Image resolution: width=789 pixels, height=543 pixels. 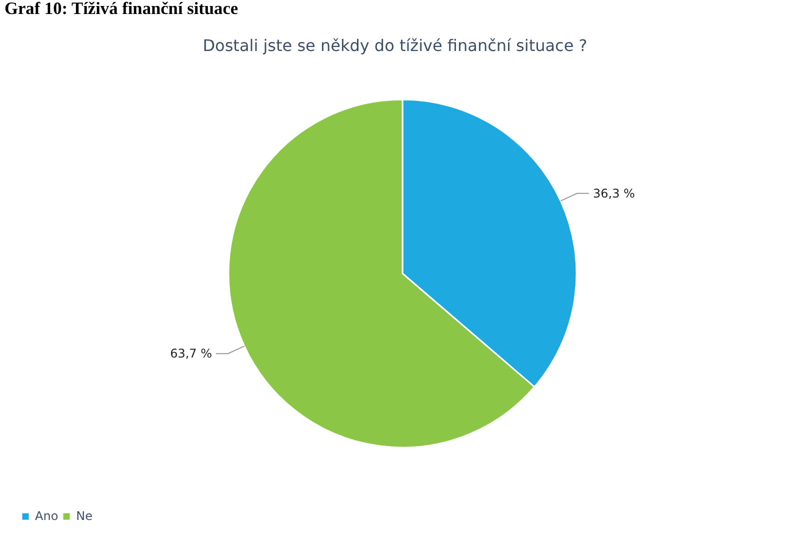 I want to click on chart-title: Dostali jste se někdy do tíživé finanční situace ?, so click(x=395, y=45).